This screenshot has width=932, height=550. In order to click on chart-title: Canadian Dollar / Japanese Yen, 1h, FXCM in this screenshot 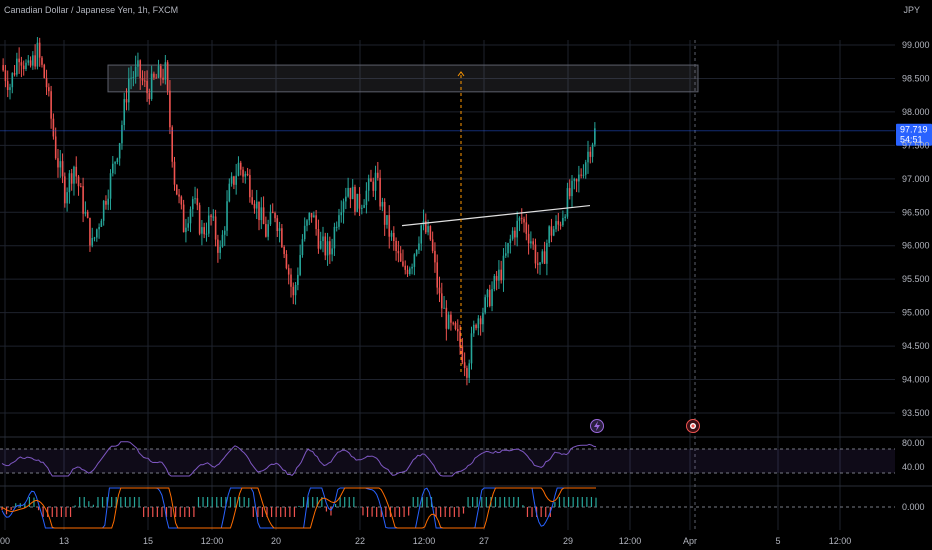, I will do `click(91, 10)`.